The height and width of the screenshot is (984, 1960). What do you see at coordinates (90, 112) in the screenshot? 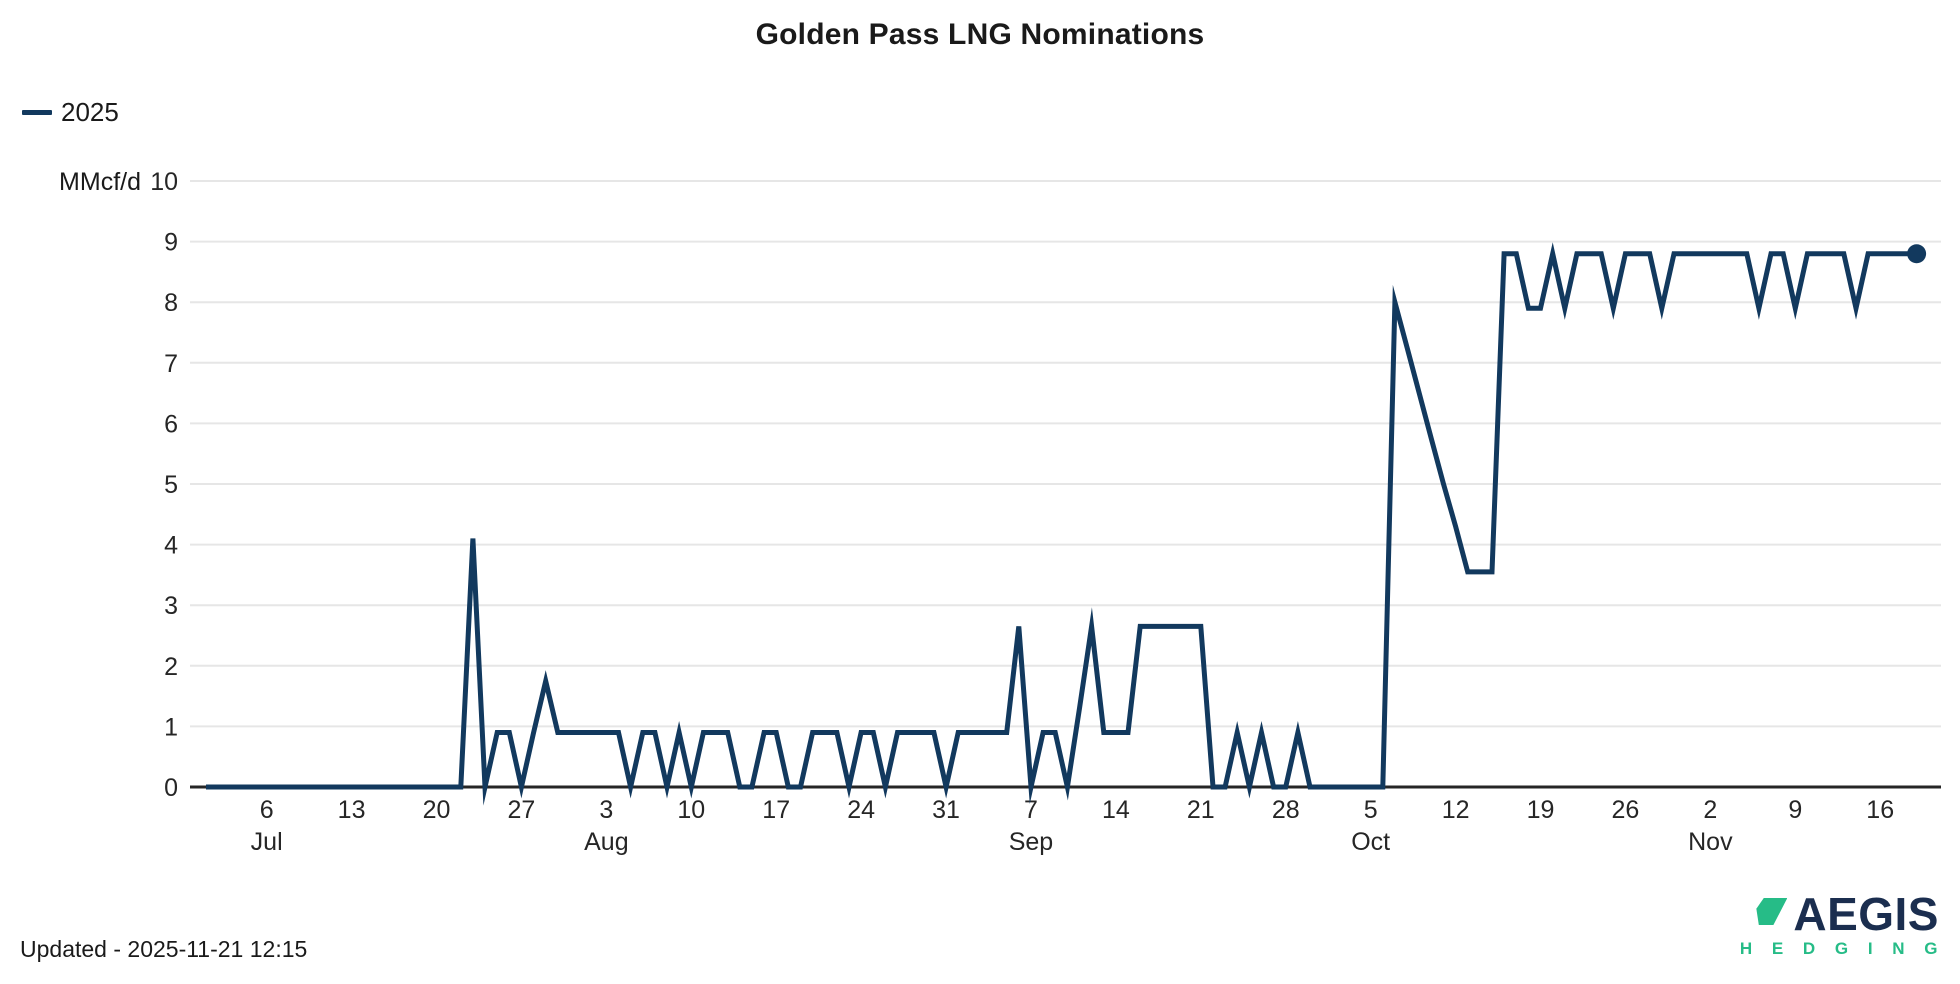
I see `legend-series-label: 2025` at bounding box center [90, 112].